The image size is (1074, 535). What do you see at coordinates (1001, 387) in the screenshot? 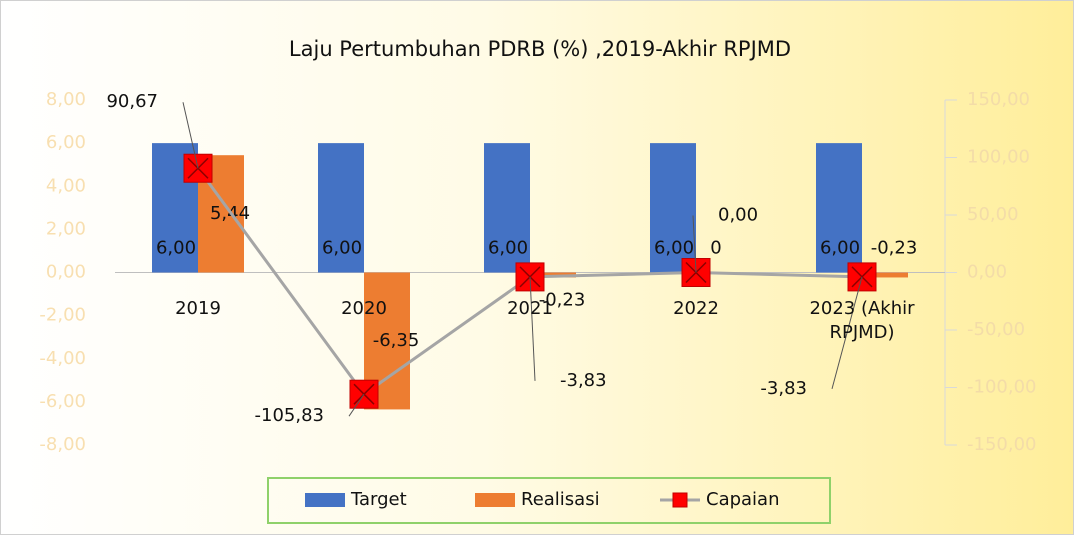
I see `y2-tick-label: -100,00` at bounding box center [1001, 387].